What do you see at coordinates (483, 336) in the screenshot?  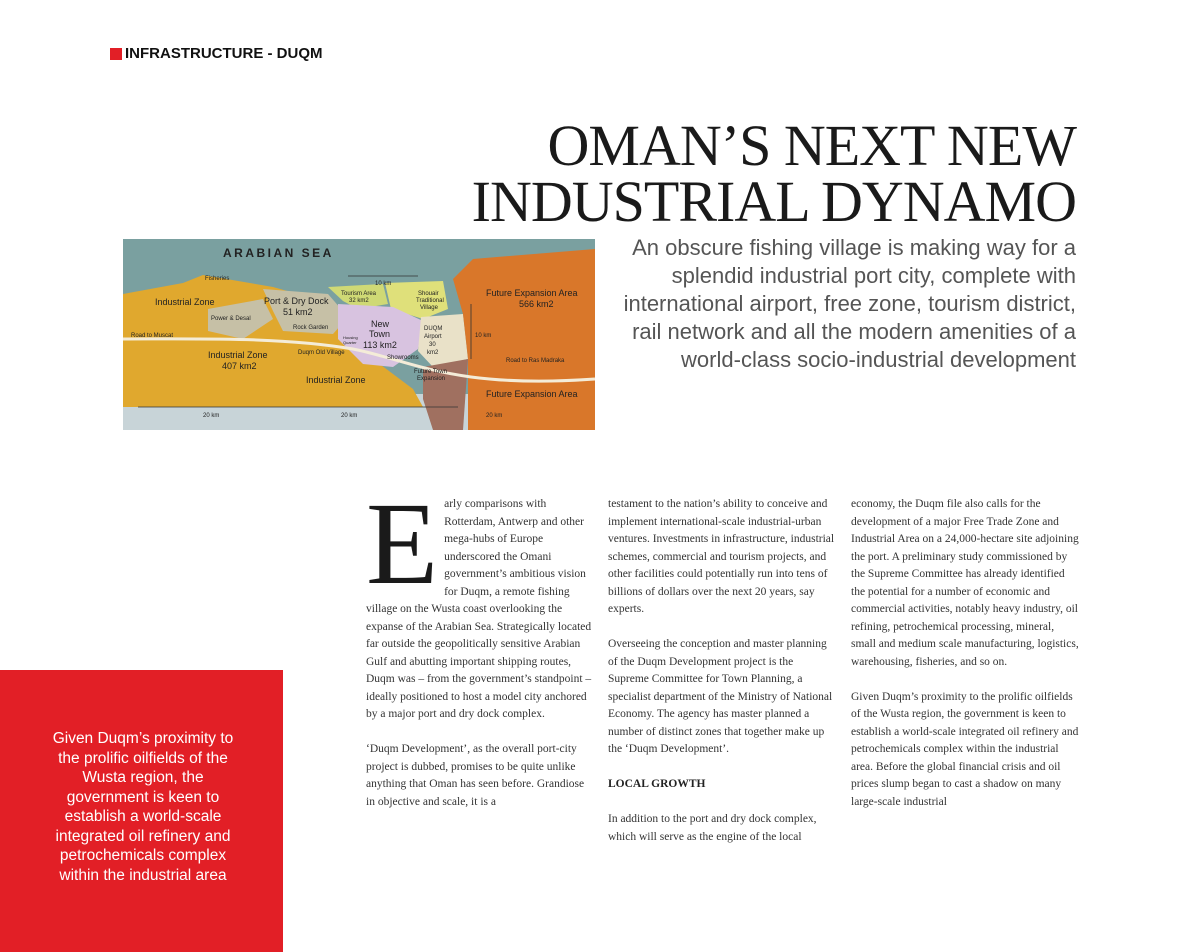 I see `map-label-scale-10km-v: 10 km` at bounding box center [483, 336].